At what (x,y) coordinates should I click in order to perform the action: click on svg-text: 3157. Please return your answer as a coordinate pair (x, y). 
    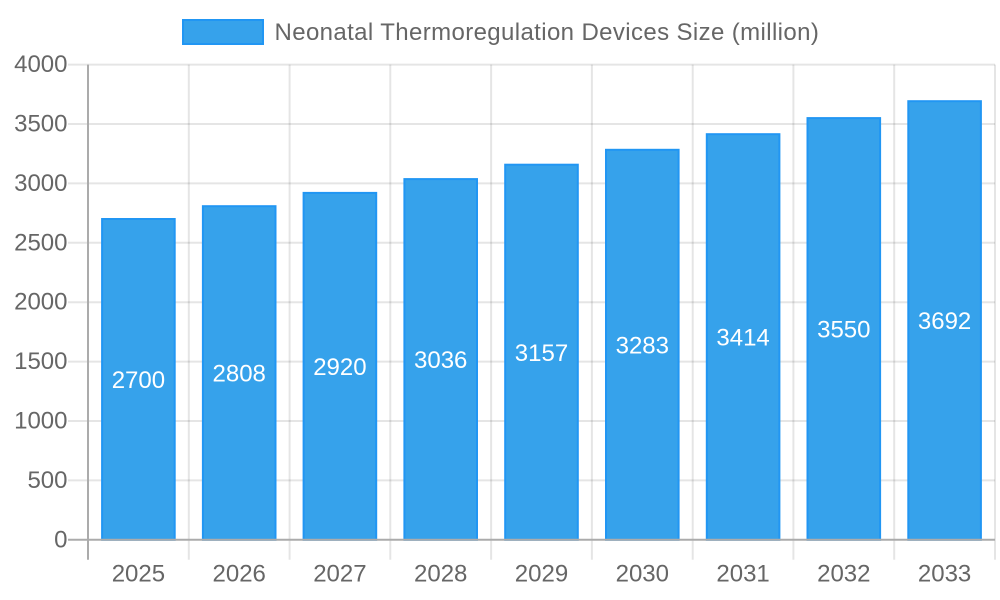
    Looking at the image, I should click on (541, 353).